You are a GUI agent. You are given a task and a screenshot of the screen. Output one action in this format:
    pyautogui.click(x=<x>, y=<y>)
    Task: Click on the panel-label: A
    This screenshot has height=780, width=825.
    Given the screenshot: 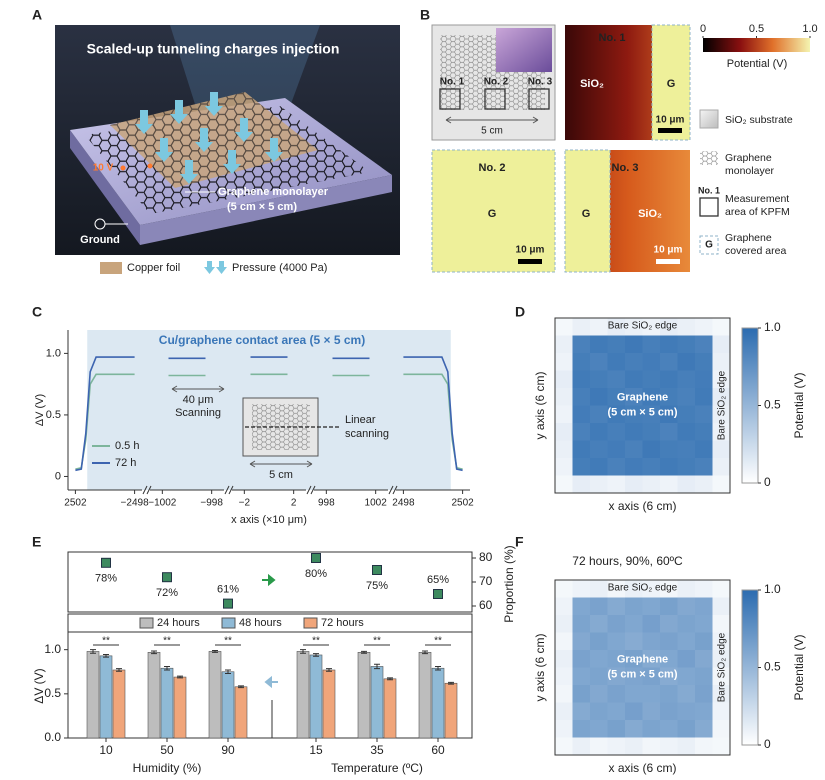 What is the action you would take?
    pyautogui.click(x=37, y=15)
    